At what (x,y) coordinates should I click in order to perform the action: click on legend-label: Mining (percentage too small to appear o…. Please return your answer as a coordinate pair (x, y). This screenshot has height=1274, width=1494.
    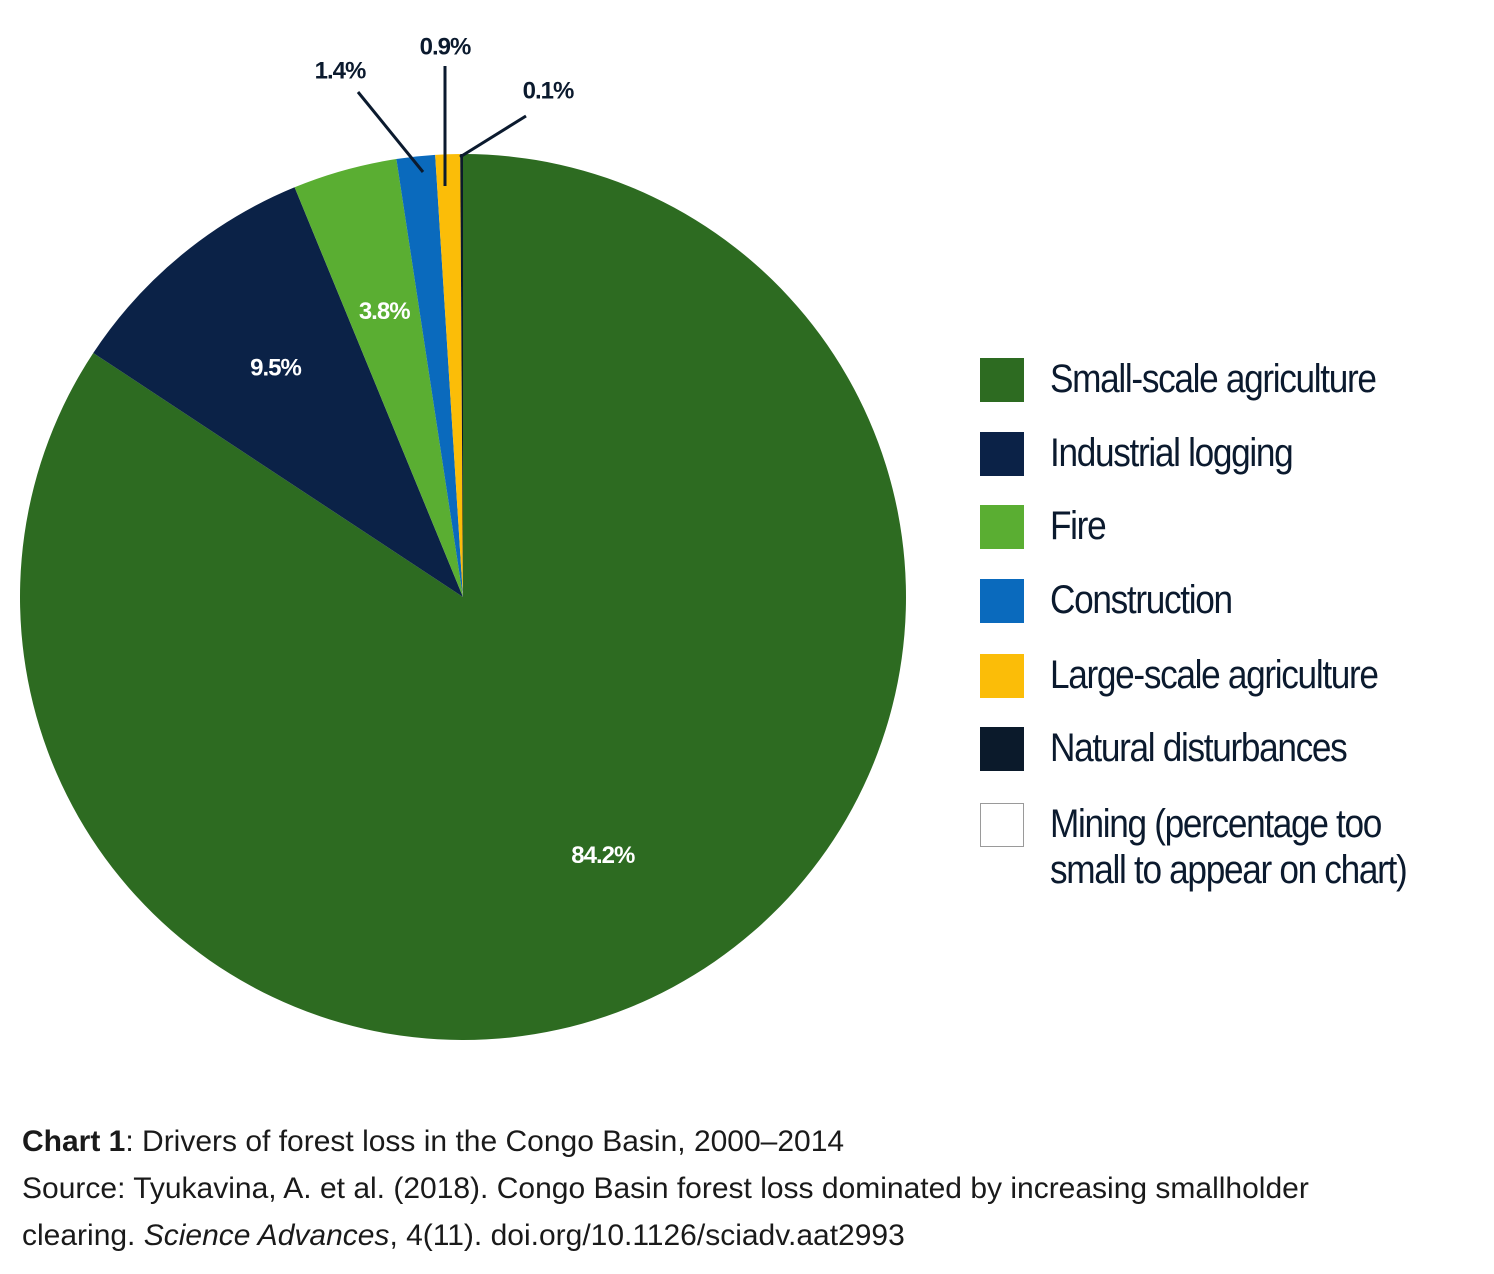
    Looking at the image, I should click on (1229, 847).